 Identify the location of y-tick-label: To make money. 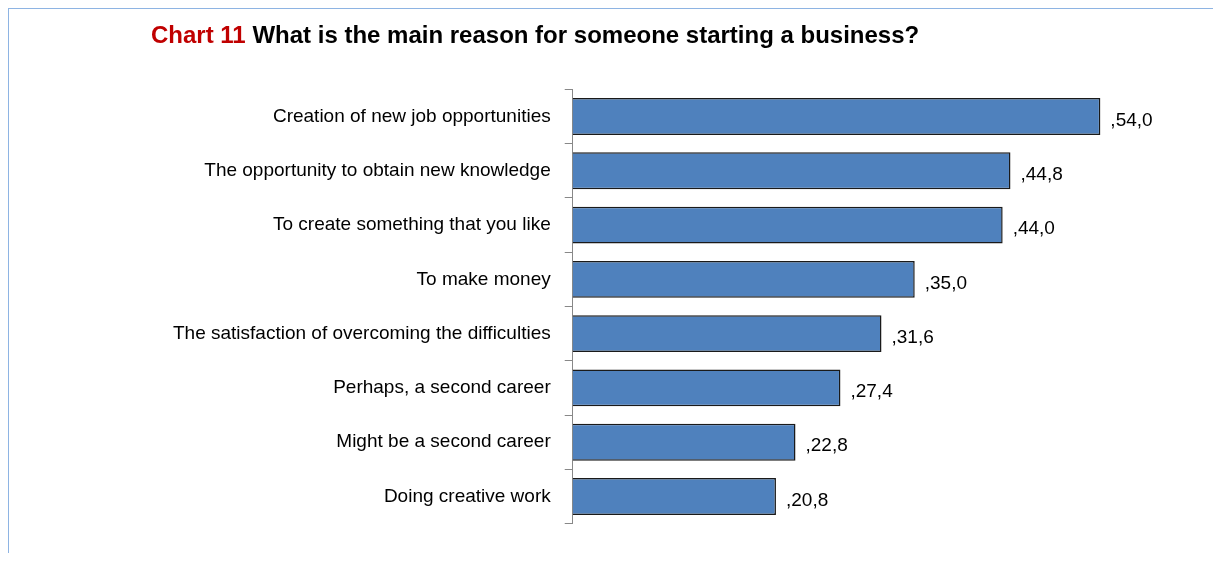
(484, 278).